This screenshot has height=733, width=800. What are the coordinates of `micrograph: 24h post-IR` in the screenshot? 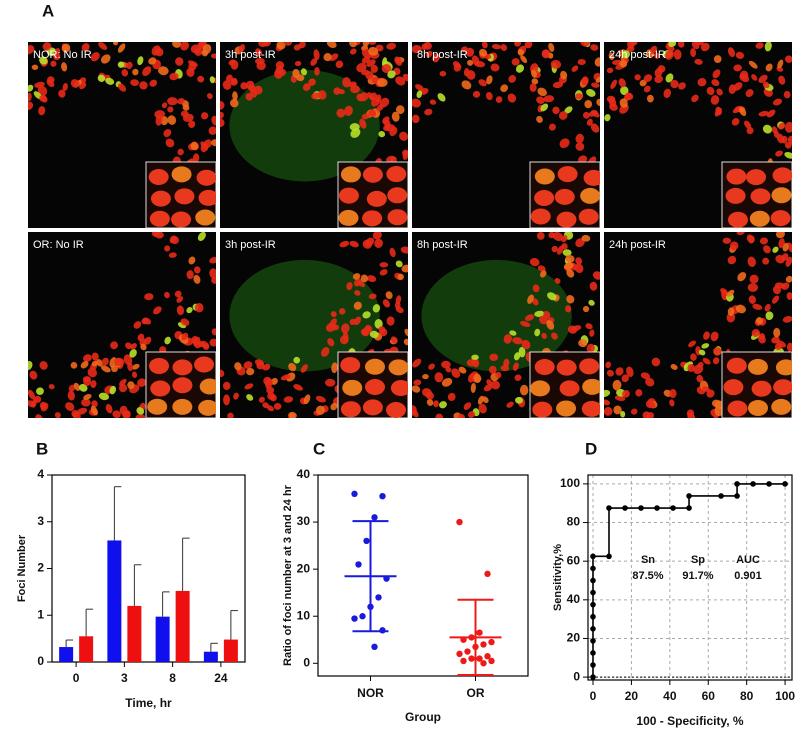 It's located at (698, 135).